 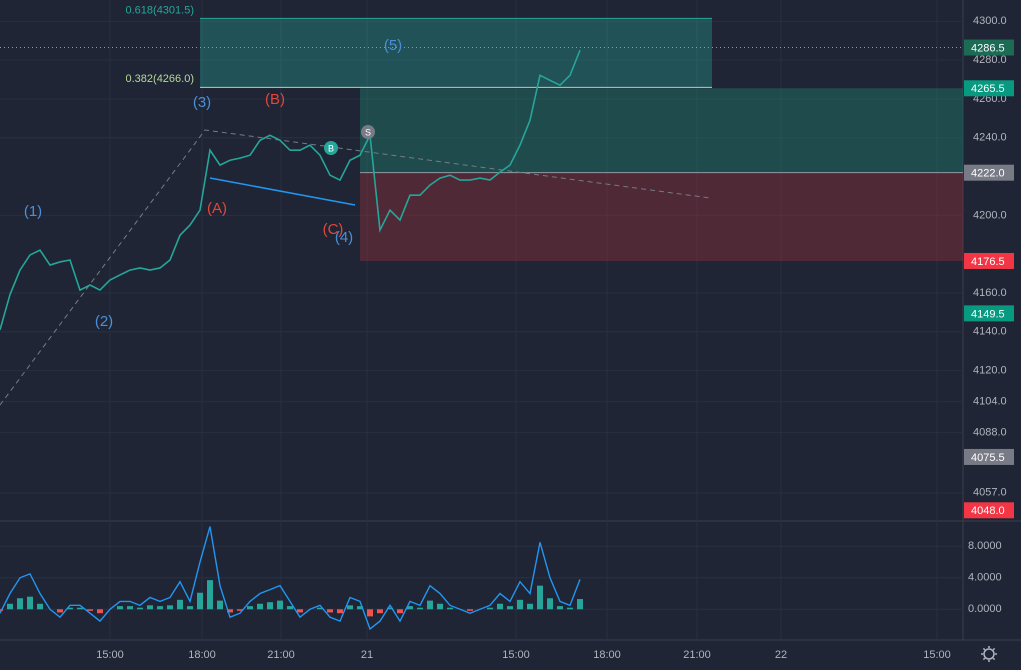 What do you see at coordinates (217, 208) in the screenshot?
I see `wave-label: (A)` at bounding box center [217, 208].